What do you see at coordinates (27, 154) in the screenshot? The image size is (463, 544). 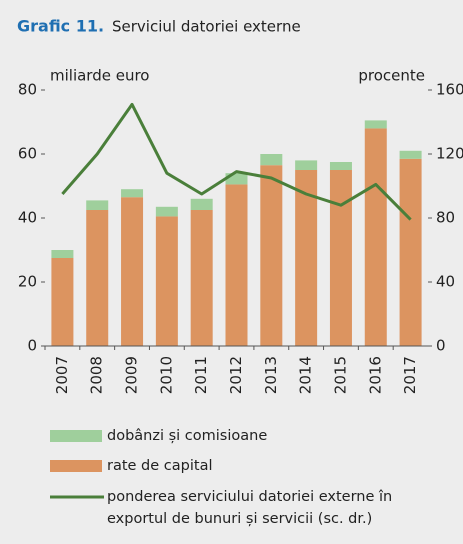 I see `y-tick-label: 60` at bounding box center [27, 154].